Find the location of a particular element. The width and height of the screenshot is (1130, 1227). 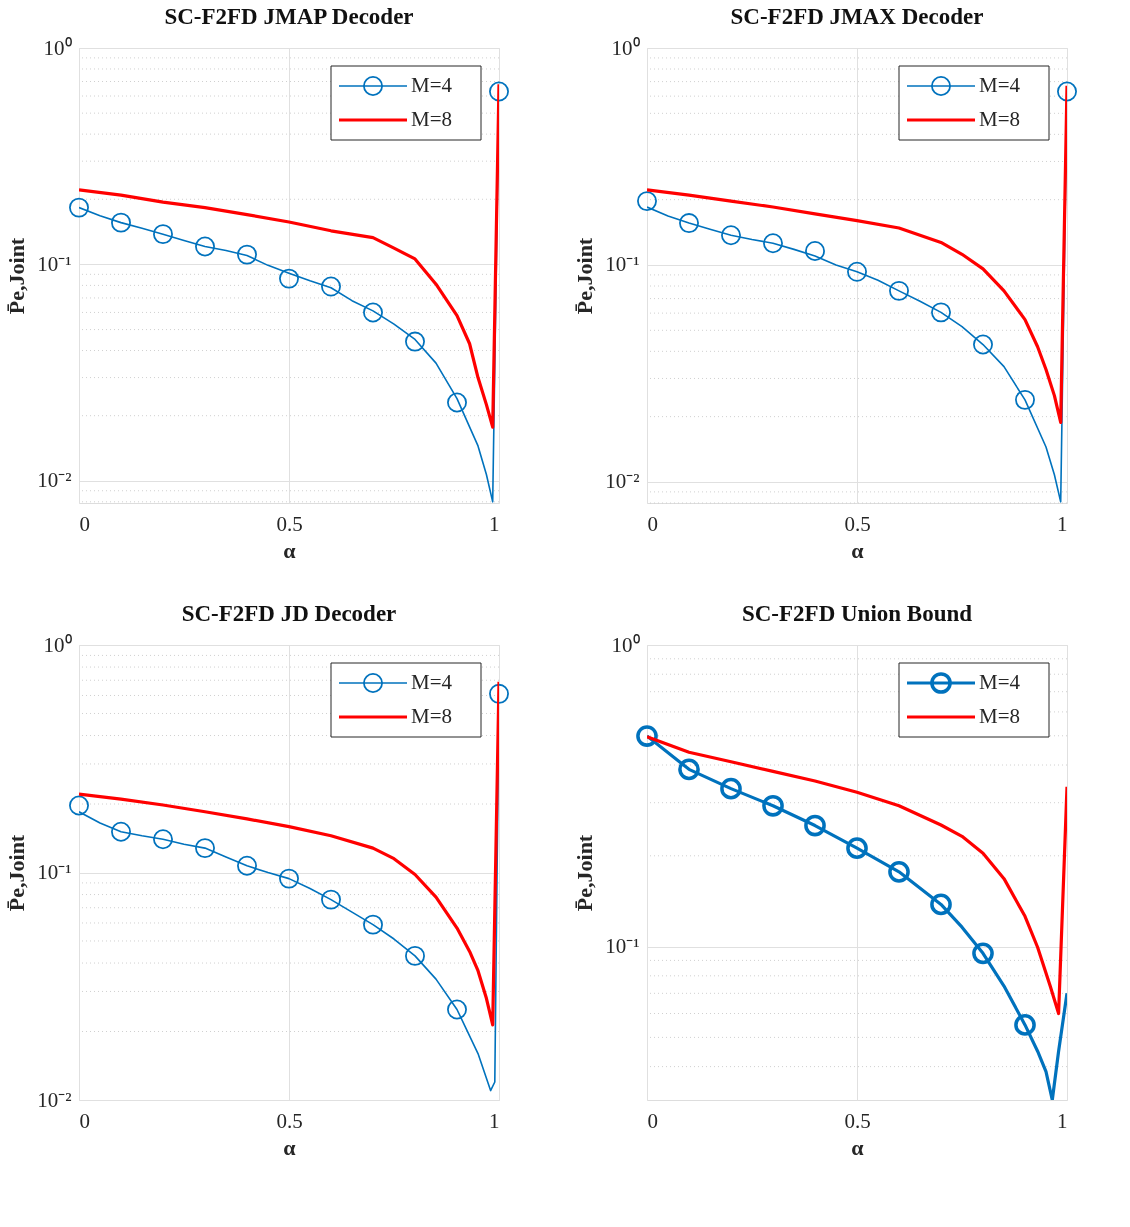

chart-title: SC-F2FD JD Decoder is located at coordinates (289, 613).